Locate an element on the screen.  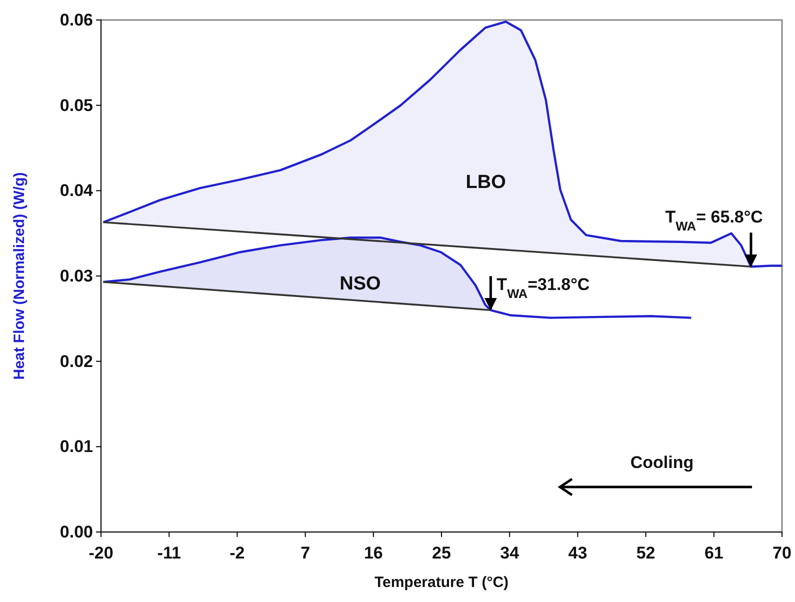
line-series is located at coordinates (397, 277).